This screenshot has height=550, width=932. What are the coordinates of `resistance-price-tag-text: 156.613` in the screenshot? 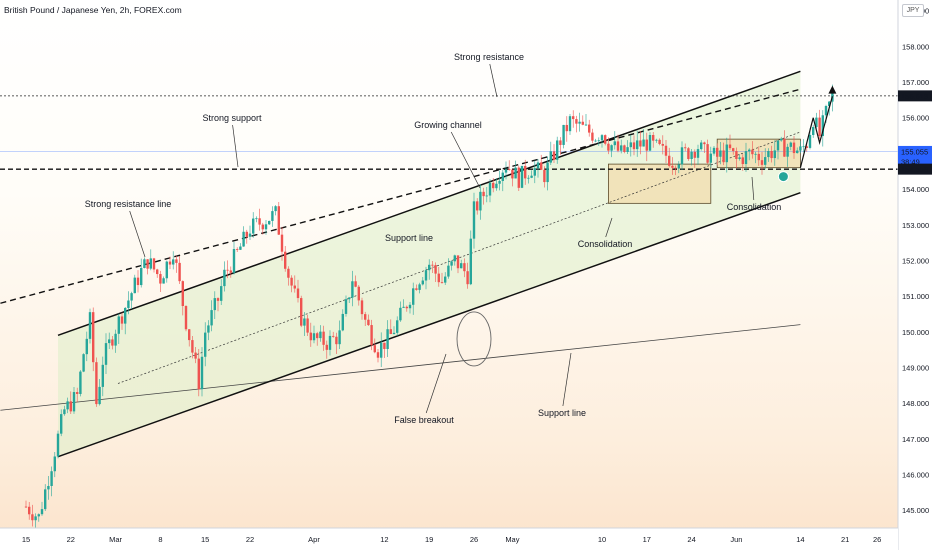 It's located at (914, 96).